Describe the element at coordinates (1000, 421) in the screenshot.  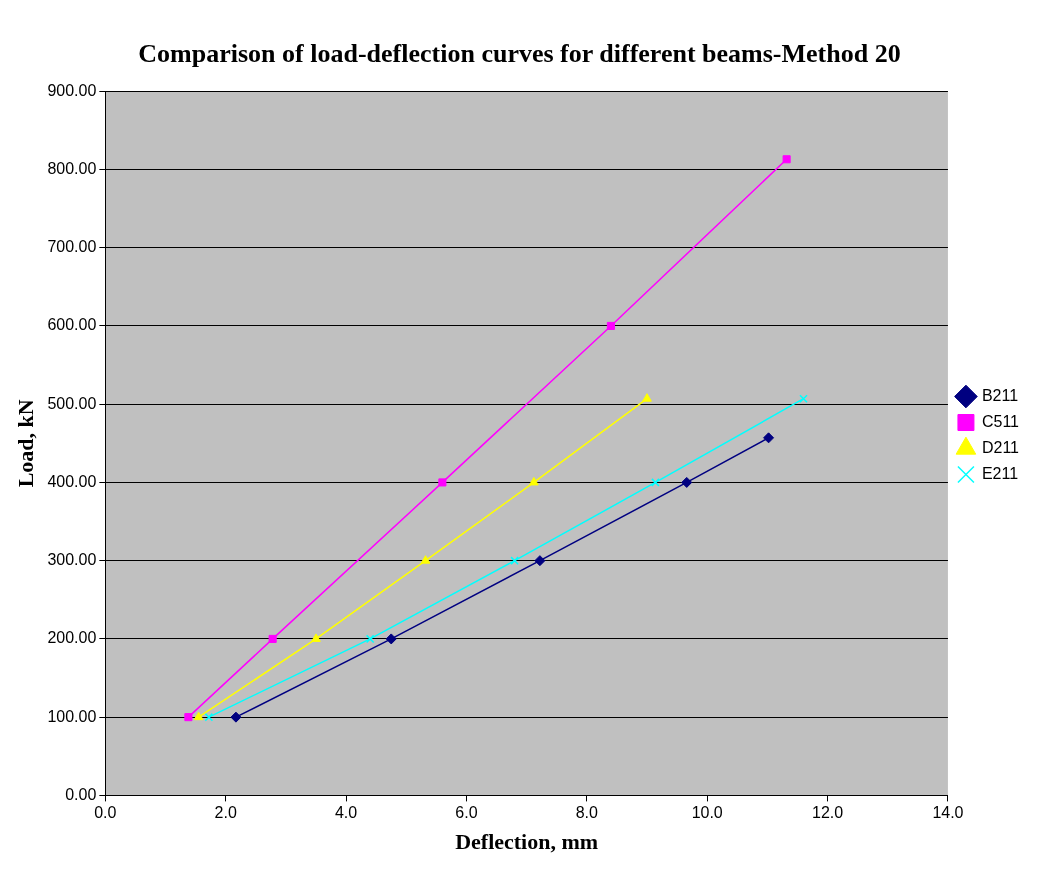
I see `legend-label: C511` at that location.